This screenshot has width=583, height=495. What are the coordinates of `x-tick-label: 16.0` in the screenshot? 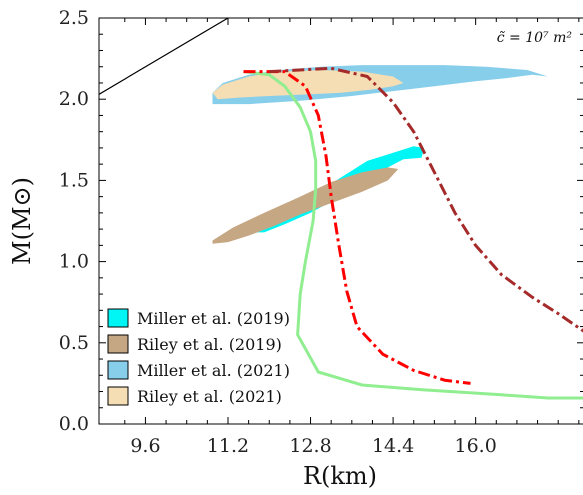 It's located at (475, 446).